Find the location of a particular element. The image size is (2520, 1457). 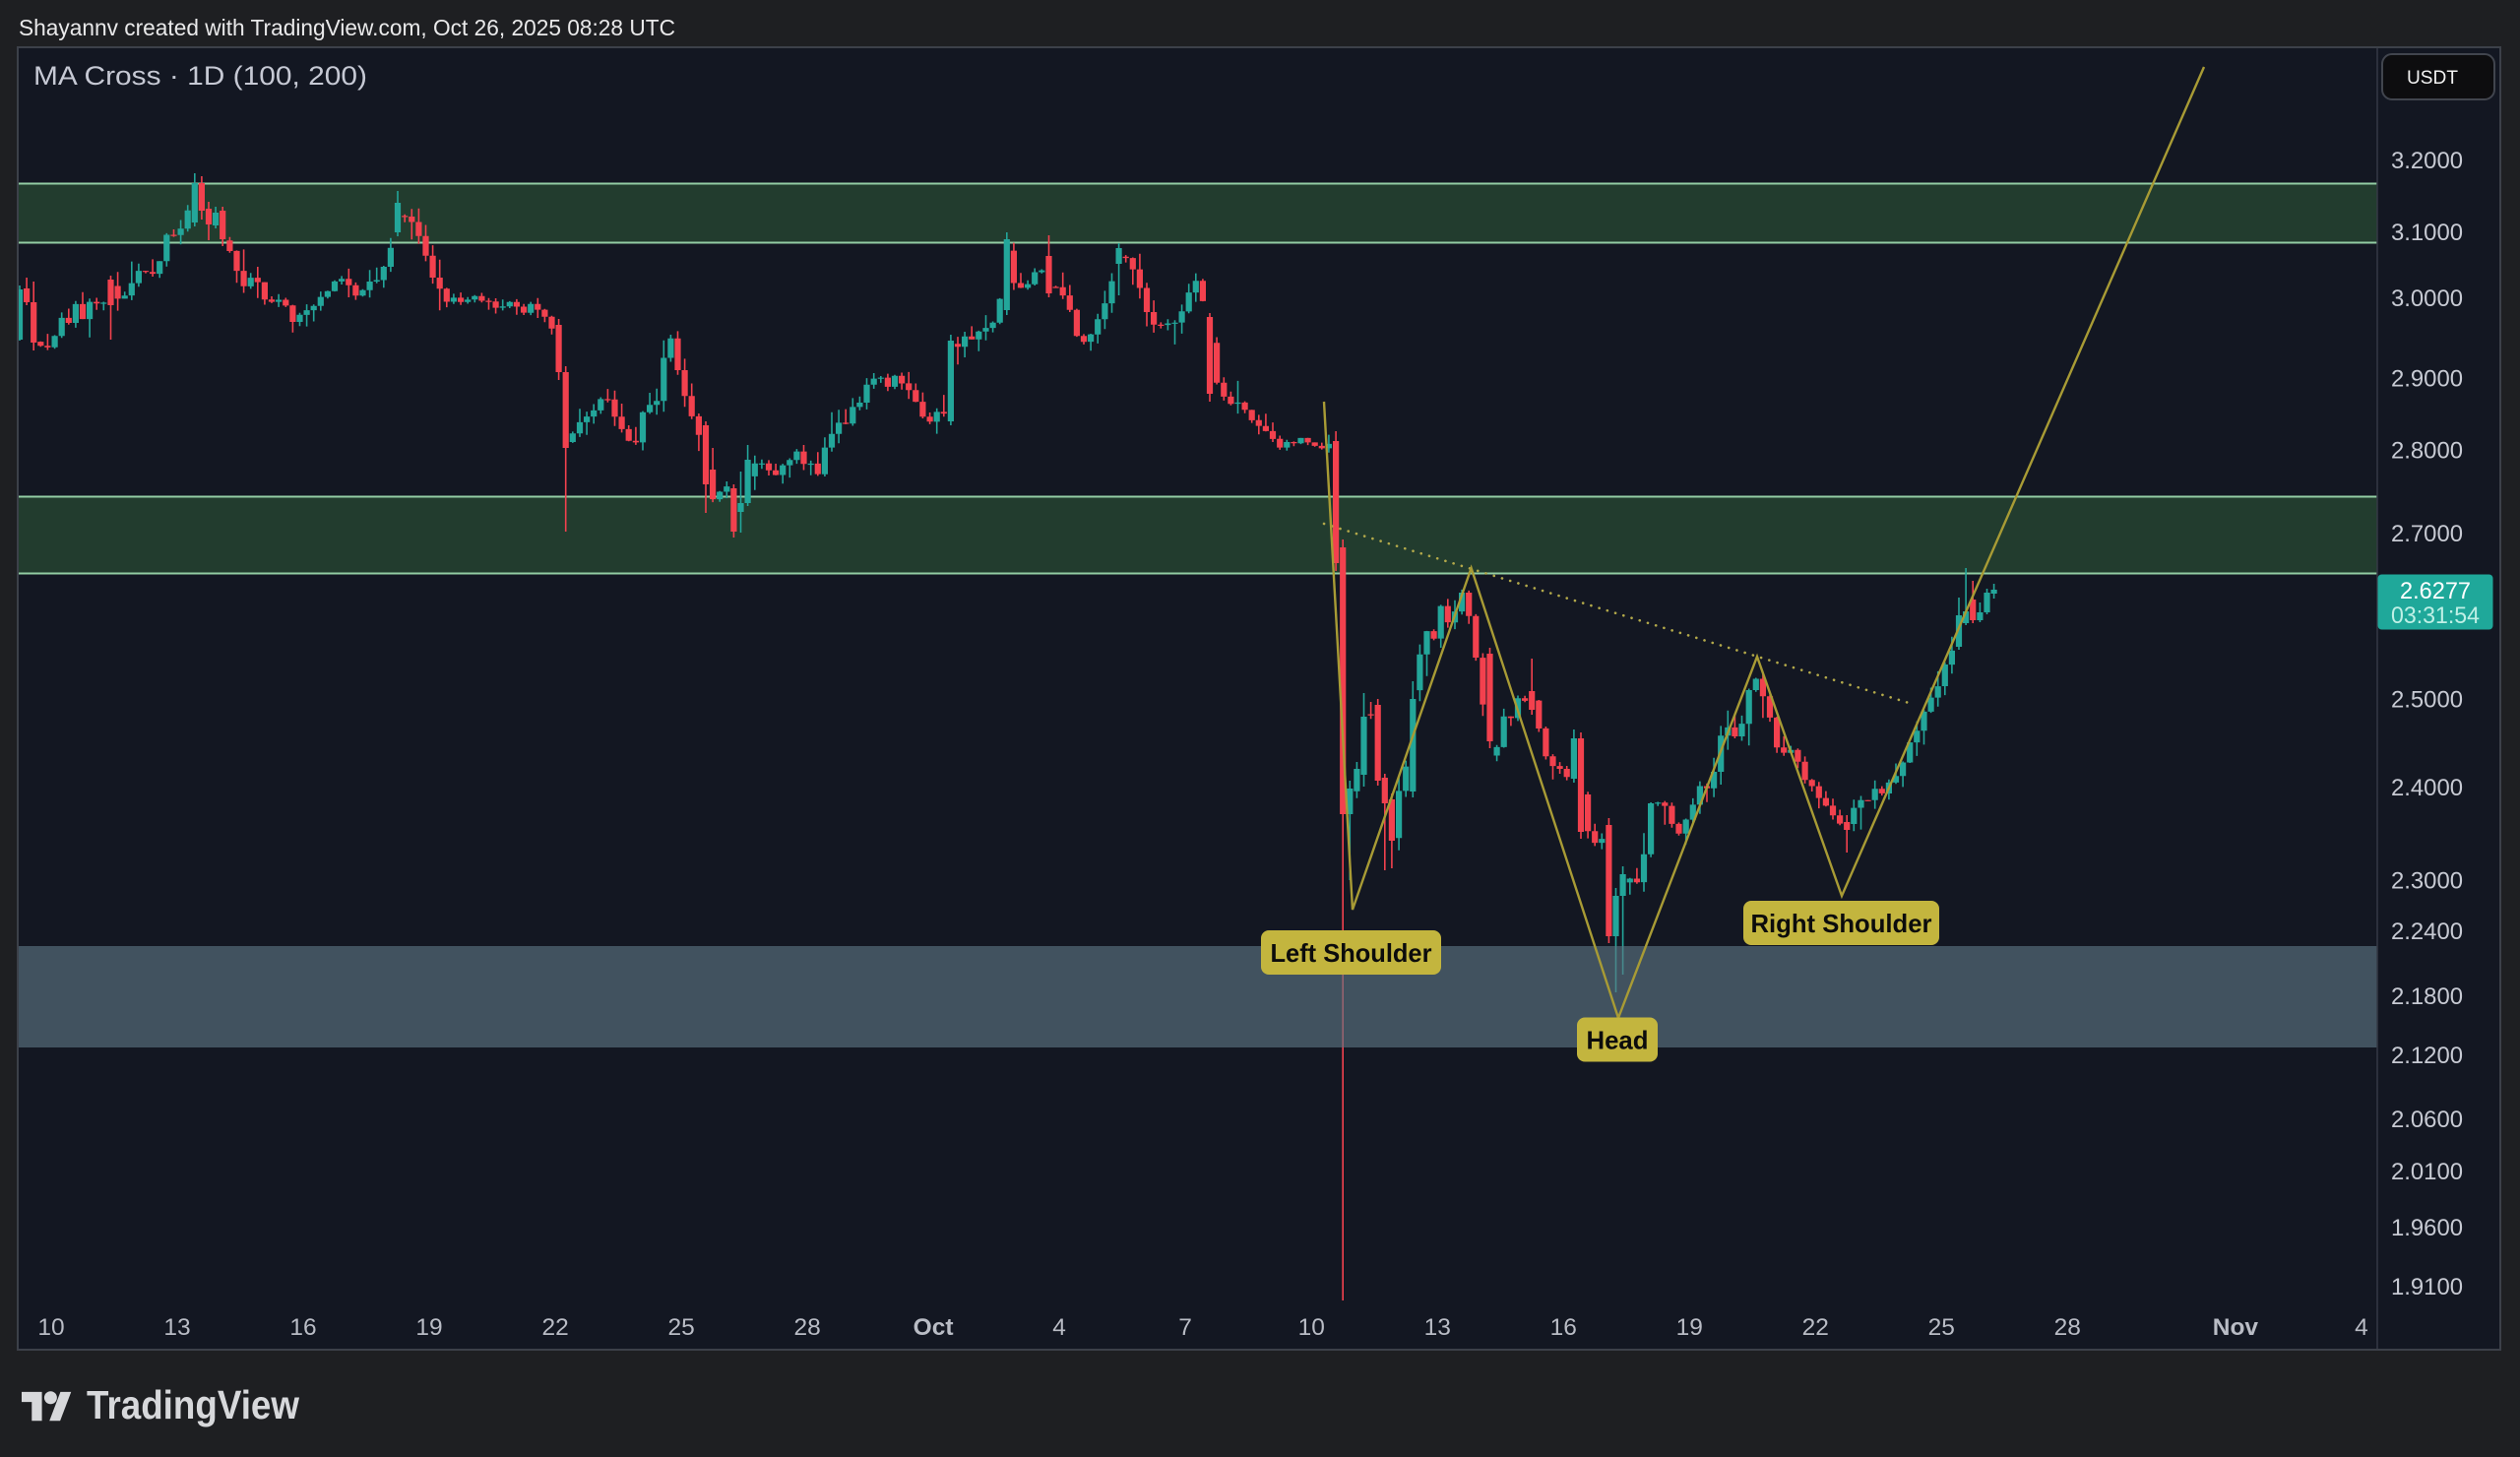

svg-text: MA Cross · 1D (100, 200) is located at coordinates (200, 76).